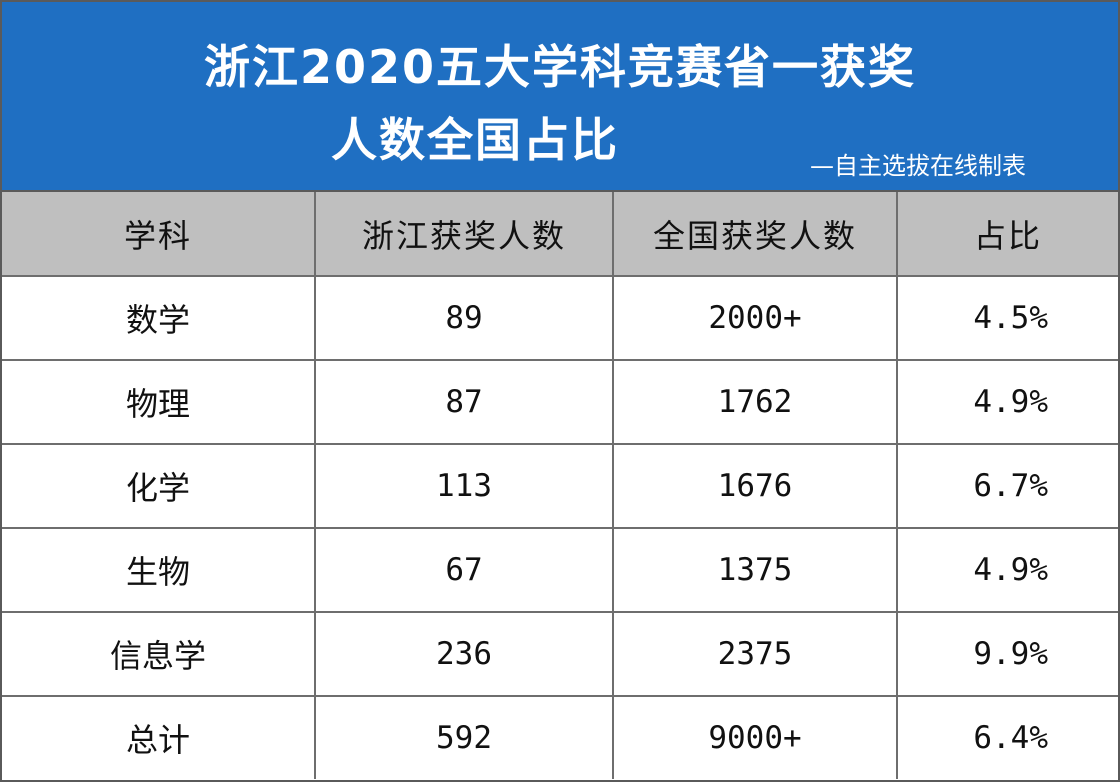 Image resolution: width=1120 pixels, height=782 pixels. I want to click on table-row: 数学 89 2000+ 4.5%, so click(560, 318).